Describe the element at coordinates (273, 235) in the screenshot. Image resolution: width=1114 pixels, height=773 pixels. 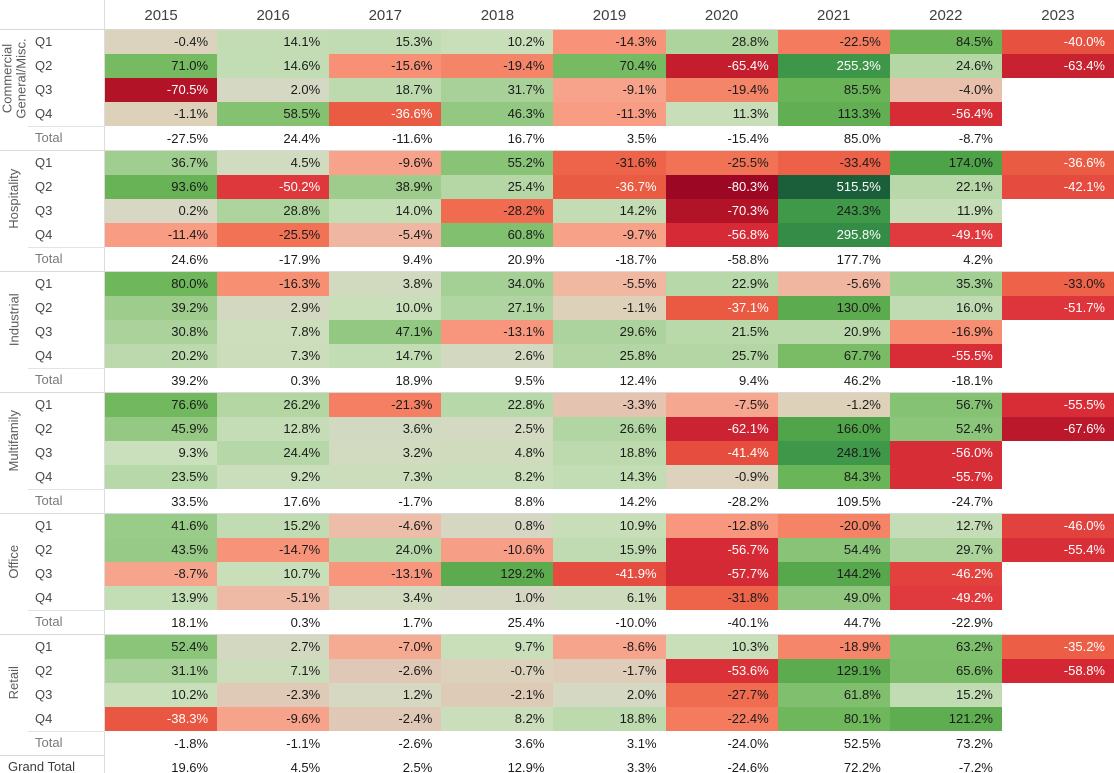
I see `heatmap-cell: -25.5%` at that location.